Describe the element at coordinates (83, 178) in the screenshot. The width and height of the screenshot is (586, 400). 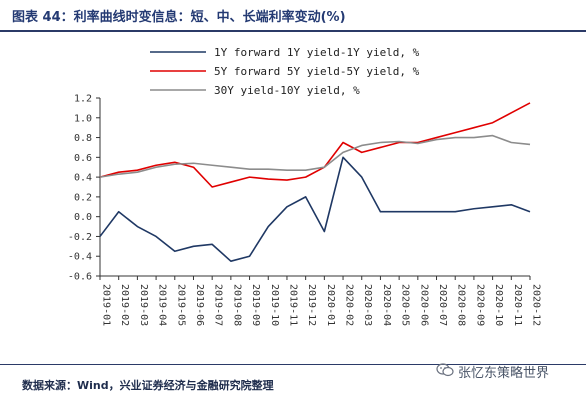
I see `y-tick-label: 0.4` at that location.